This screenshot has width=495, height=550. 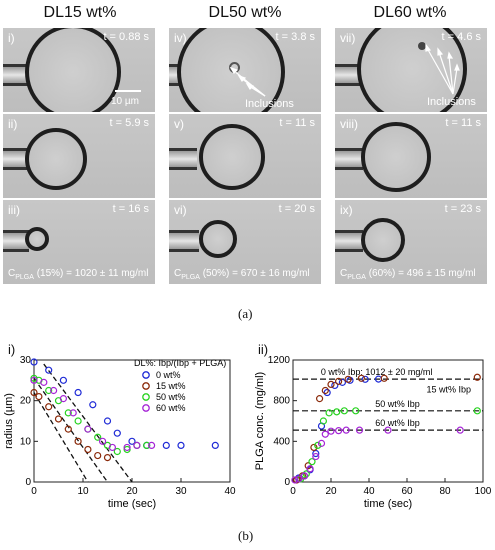 What do you see at coordinates (11, 38) in the screenshot?
I see `panel-label: i)` at bounding box center [11, 38].